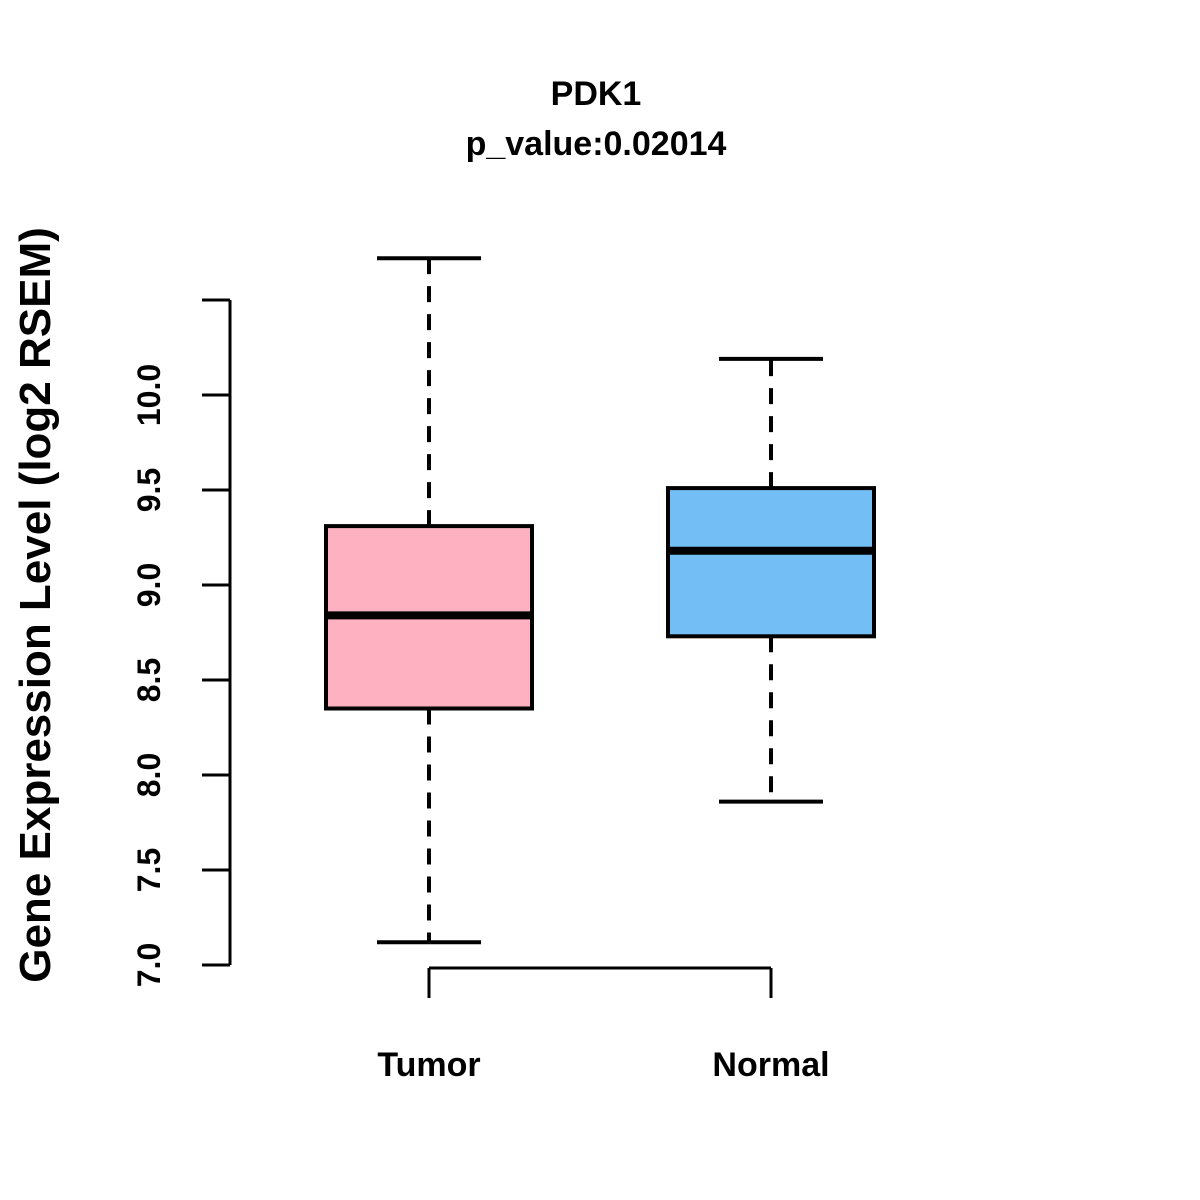 This screenshot has width=1200, height=1200. What do you see at coordinates (149, 870) in the screenshot?
I see `y-tick-label: 7.5` at bounding box center [149, 870].